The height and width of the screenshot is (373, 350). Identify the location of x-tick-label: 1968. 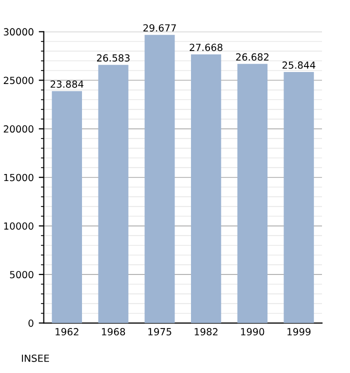
(114, 332).